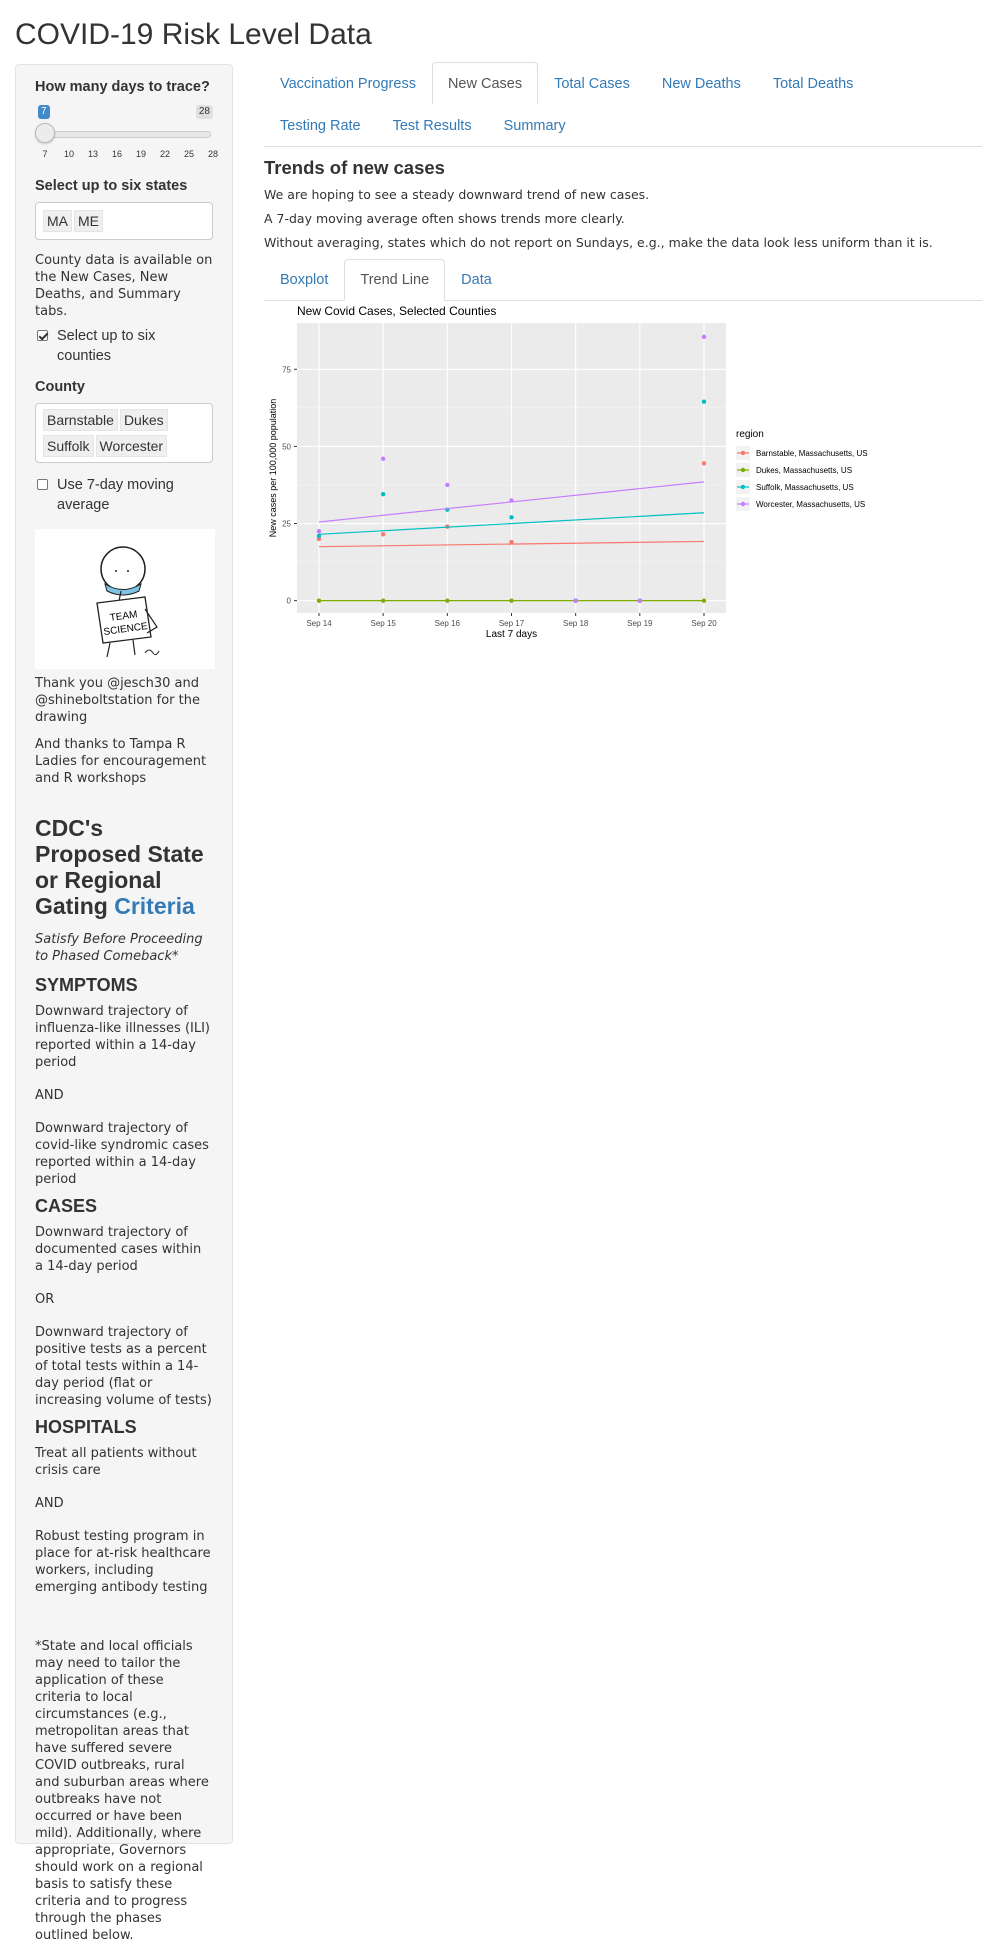  I want to click on x-tick-label: Sep 16, so click(448, 623).